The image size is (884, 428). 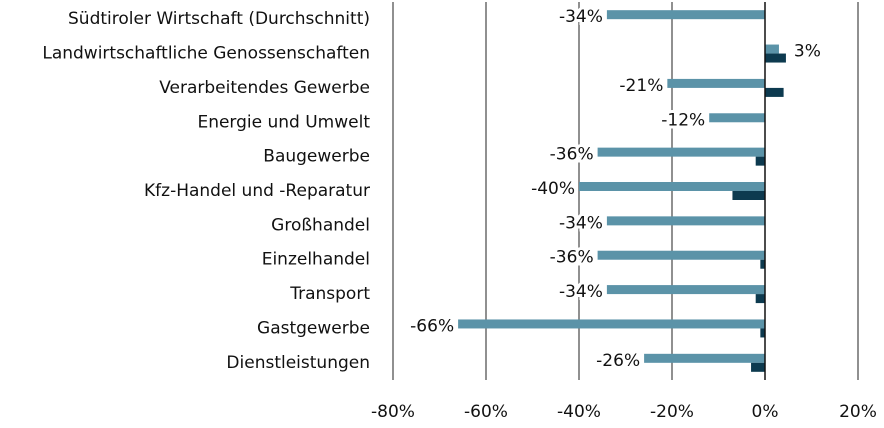 I want to click on category-label: Transport, so click(x=329, y=294).